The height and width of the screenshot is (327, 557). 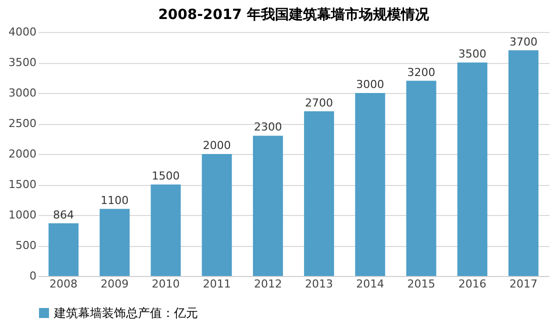 I want to click on x-tick-label: 2013, so click(x=319, y=284).